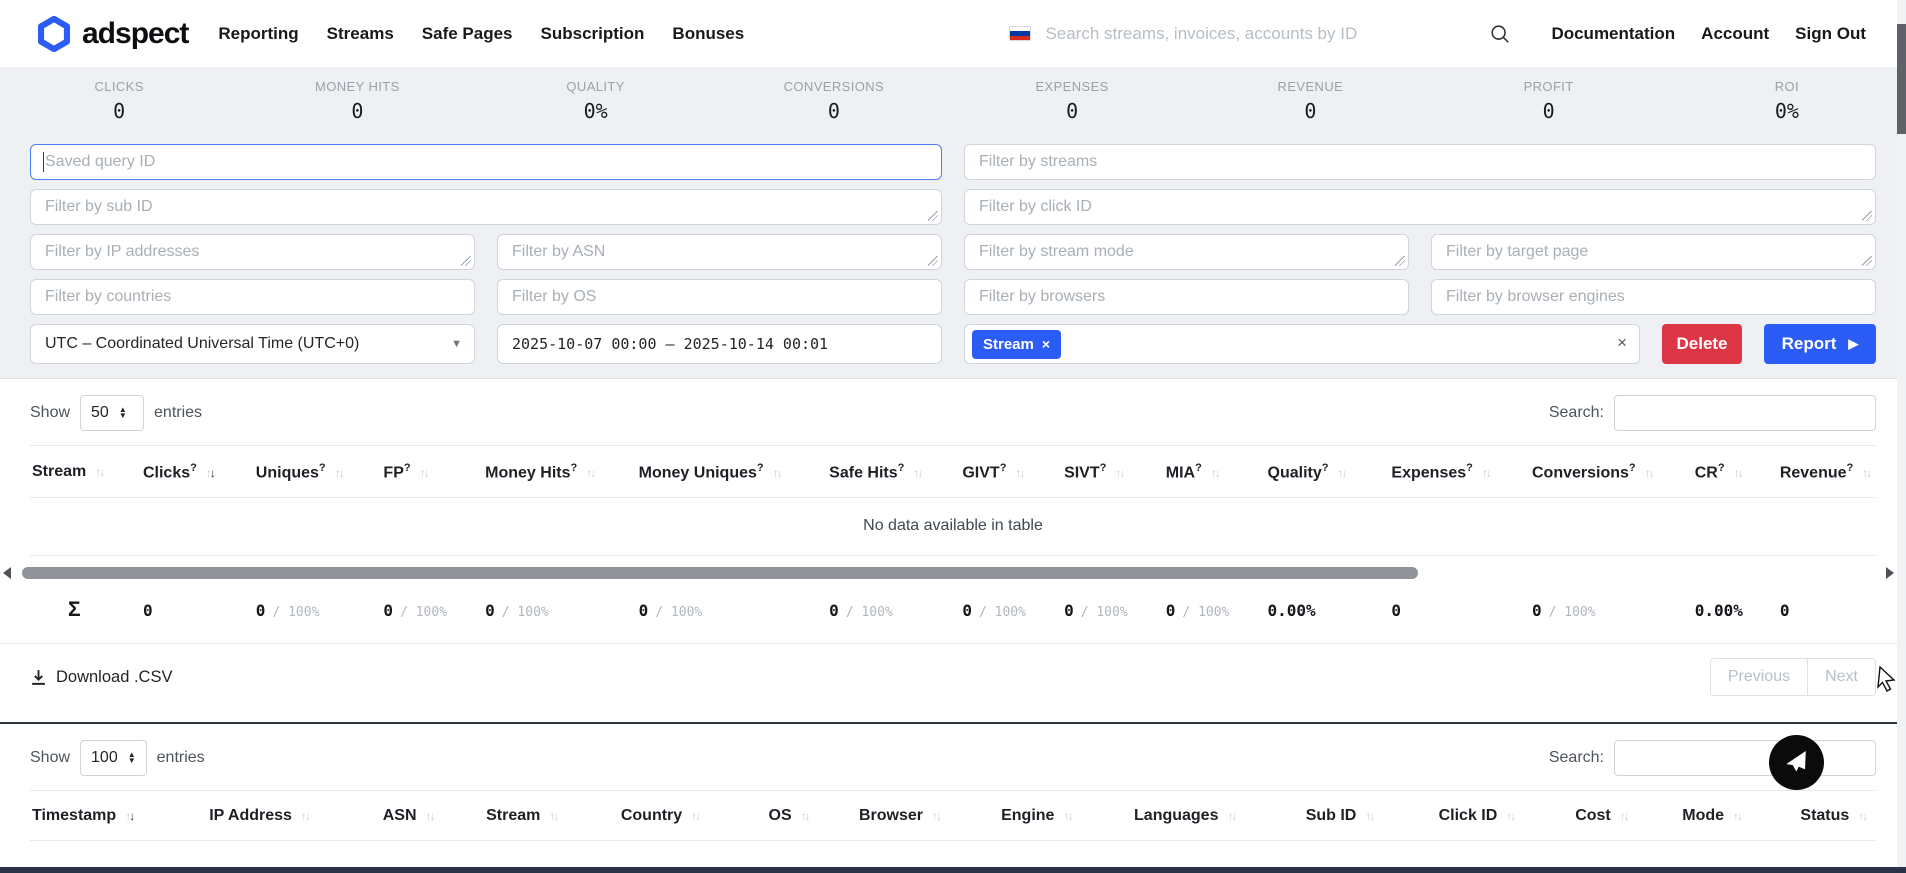  I want to click on column-header-money-hits: Money Hits? ↑ ↓, so click(560, 471).